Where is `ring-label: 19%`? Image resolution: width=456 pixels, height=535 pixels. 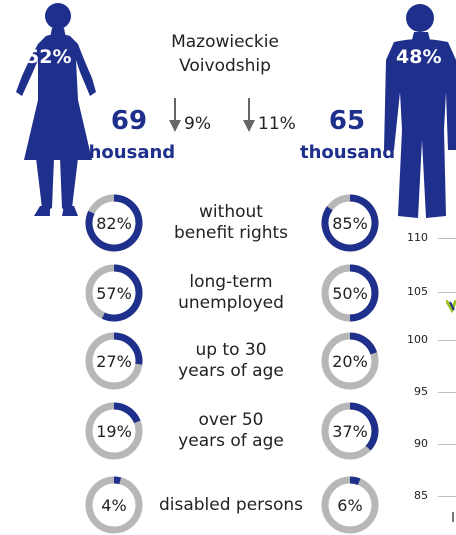
ring-label: 19% is located at coordinates (114, 431).